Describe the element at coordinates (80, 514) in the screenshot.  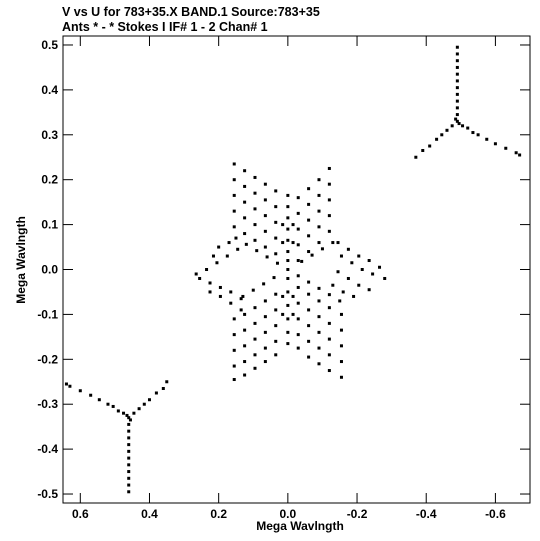
I see `x-tick-label: 0.6` at that location.